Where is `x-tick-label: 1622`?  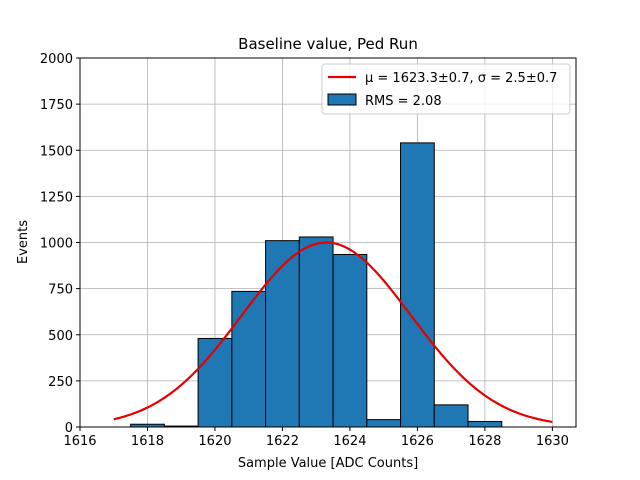 x-tick-label: 1622 is located at coordinates (282, 441).